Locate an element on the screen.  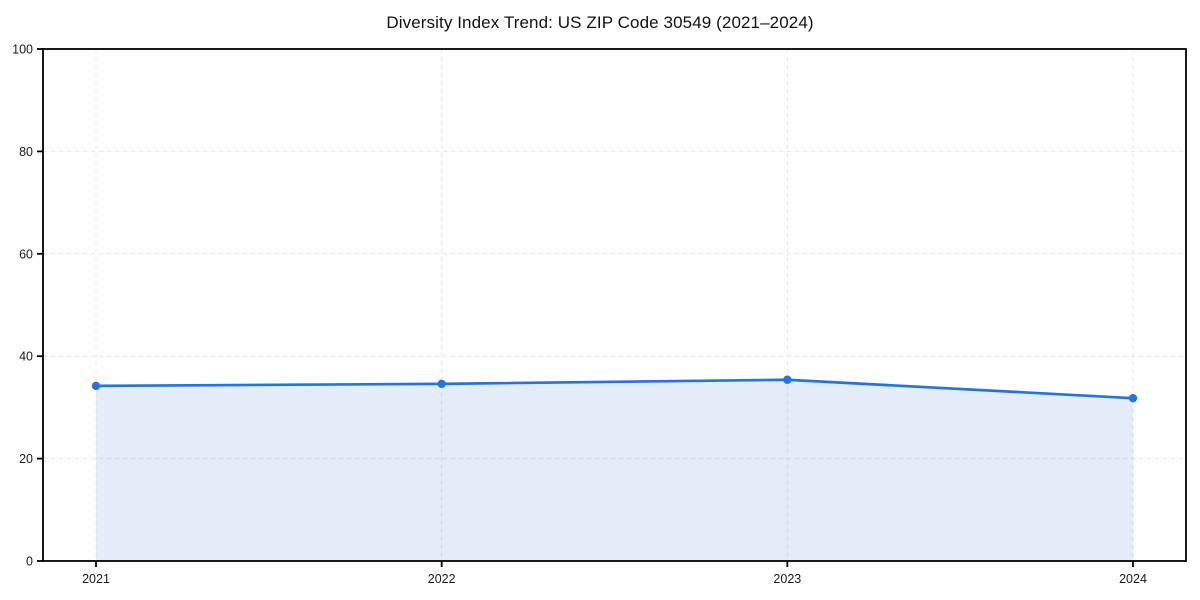
y-tick-label: 20 is located at coordinates (26, 459).